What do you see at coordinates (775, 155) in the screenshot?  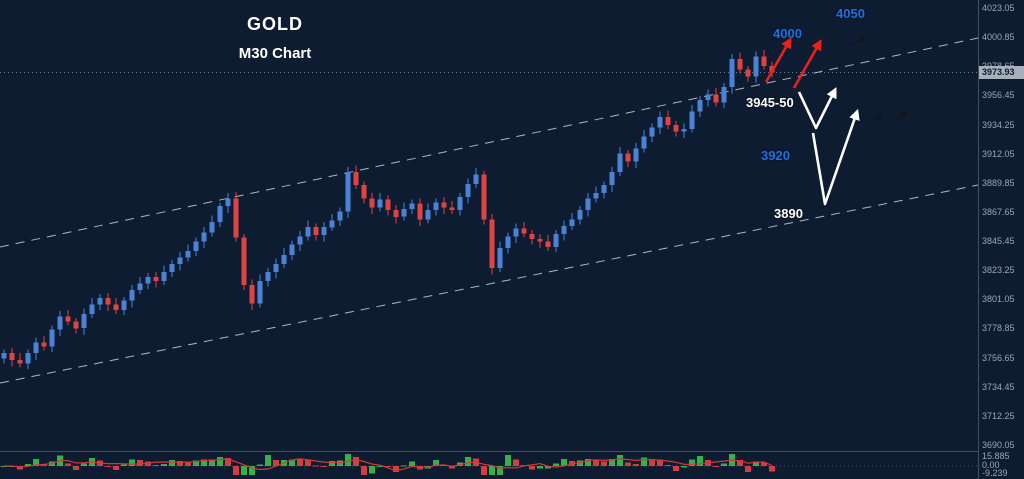 I see `price-target-label-3920: 3920` at bounding box center [775, 155].